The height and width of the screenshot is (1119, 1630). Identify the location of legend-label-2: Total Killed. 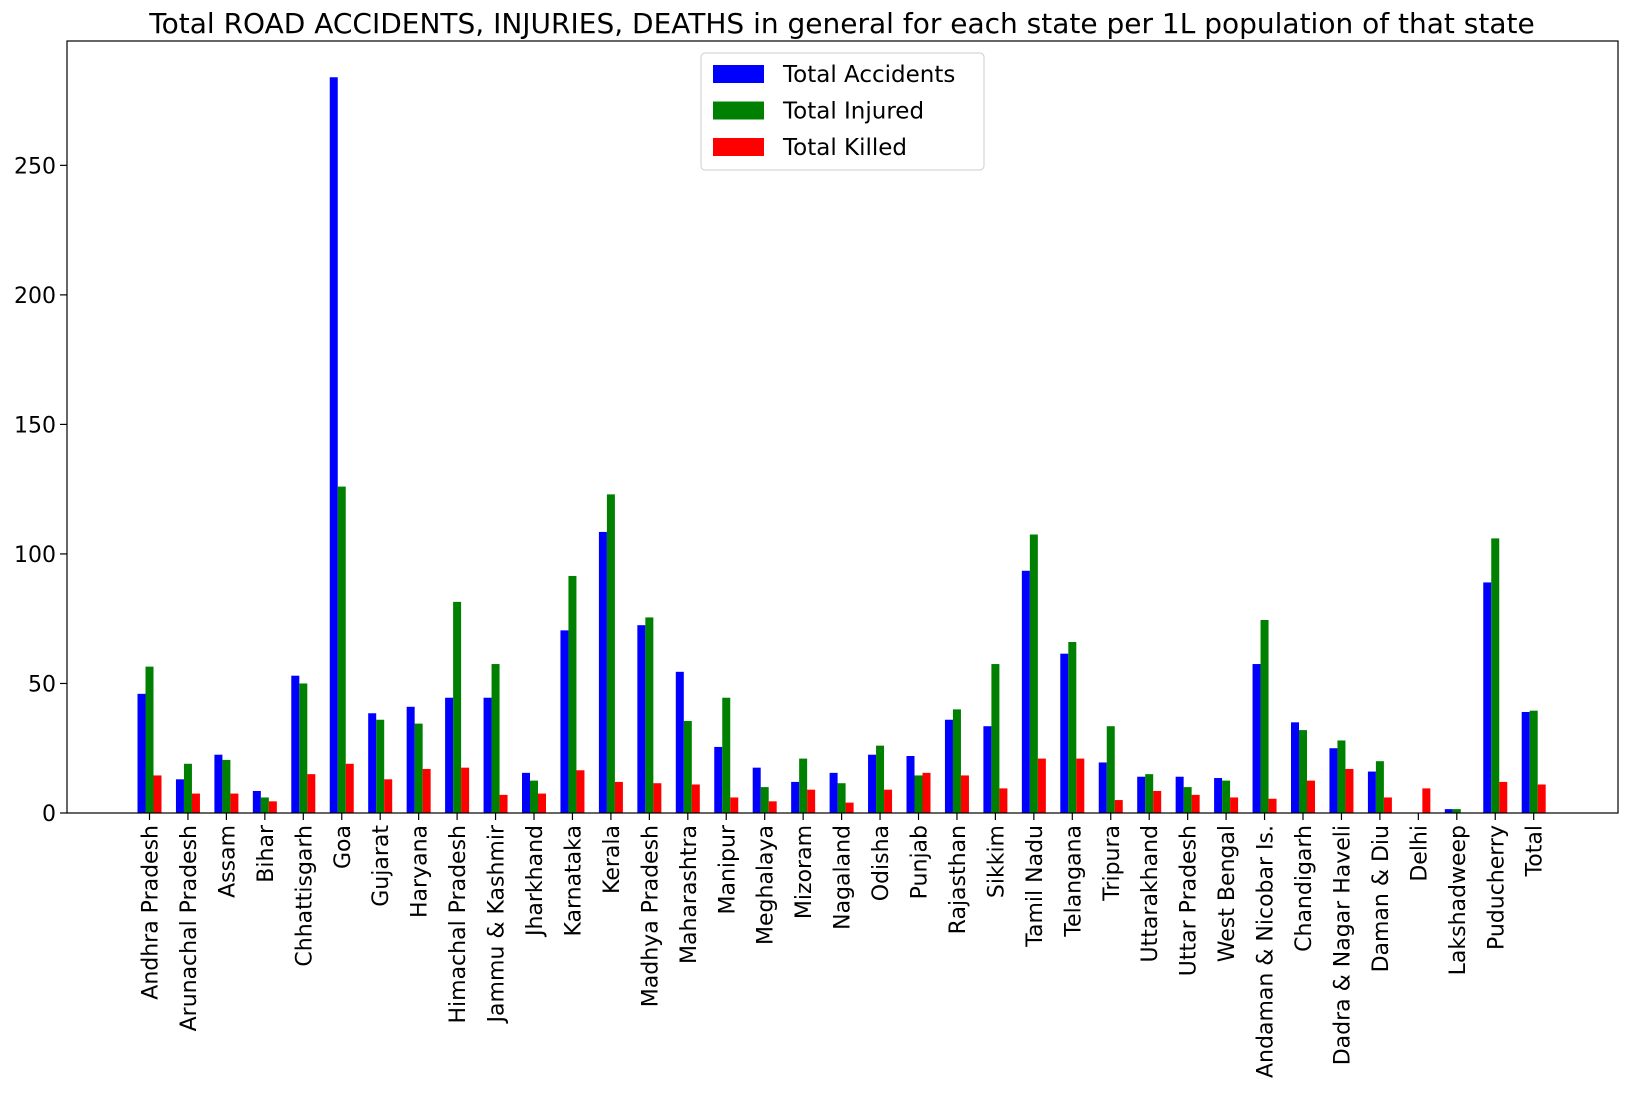
(844, 148).